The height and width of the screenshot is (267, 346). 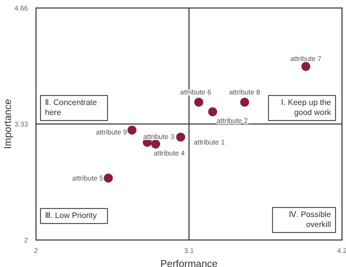 What do you see at coordinates (189, 263) in the screenshot?
I see `x-axis-title: Performance` at bounding box center [189, 263].